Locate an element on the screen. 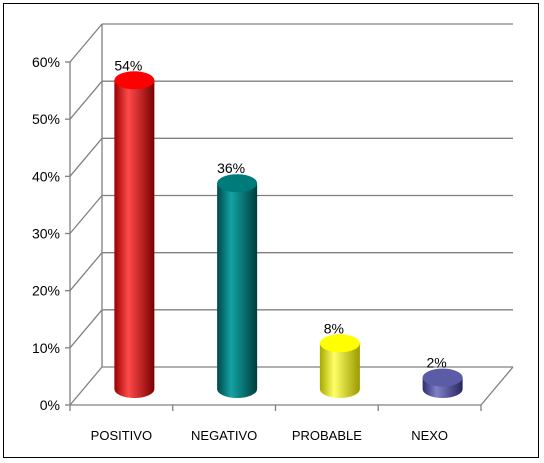 This screenshot has width=544, height=463. bar-positivo is located at coordinates (134, 235).